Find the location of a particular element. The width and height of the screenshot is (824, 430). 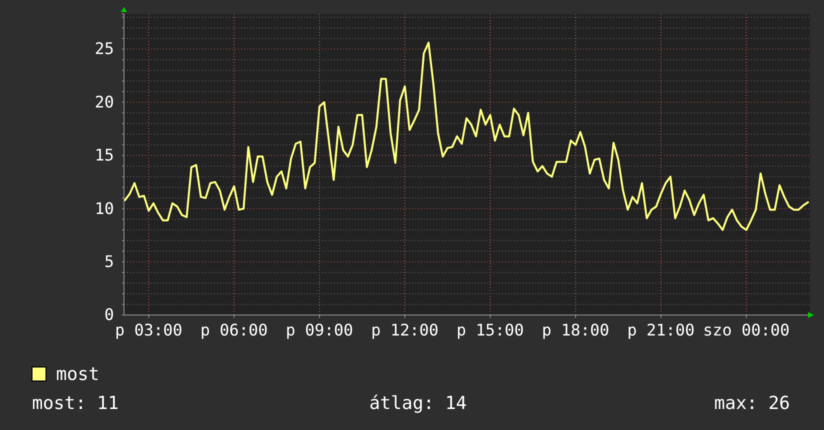

text: most: 11 is located at coordinates (75, 403).